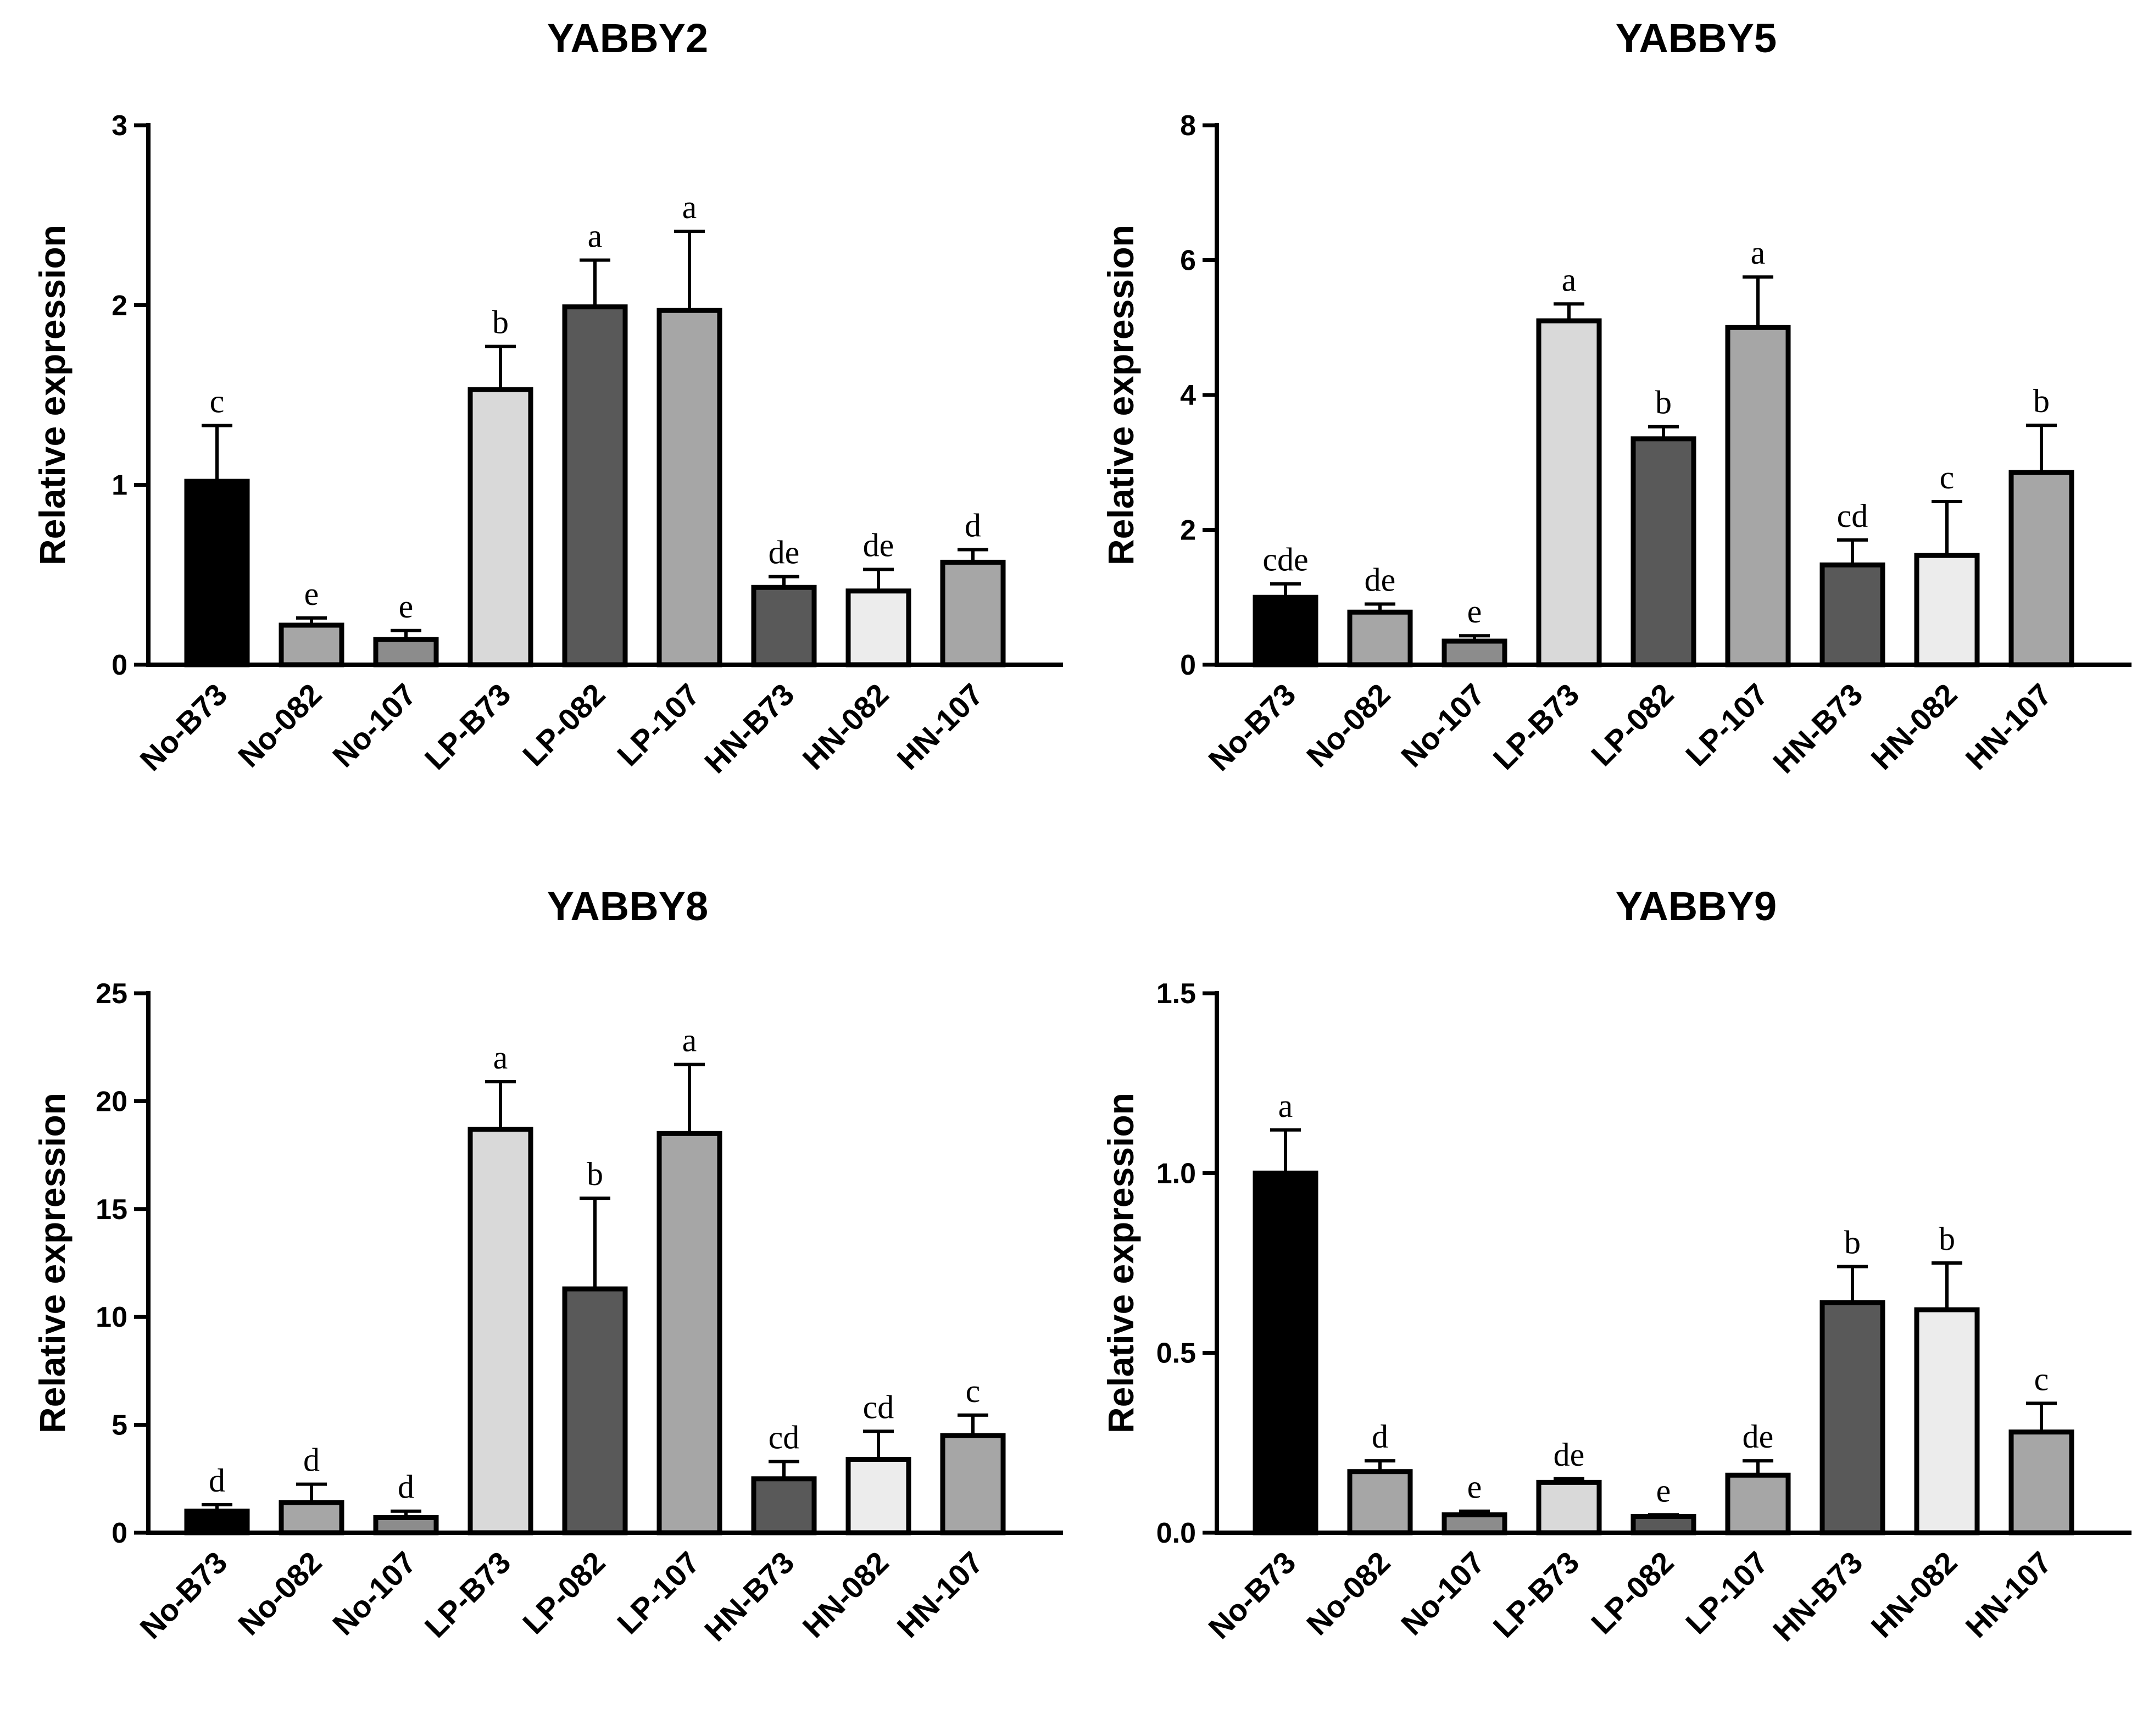 The width and height of the screenshot is (2137, 1736). What do you see at coordinates (119, 1426) in the screenshot?
I see `y-tick-label: 5` at bounding box center [119, 1426].